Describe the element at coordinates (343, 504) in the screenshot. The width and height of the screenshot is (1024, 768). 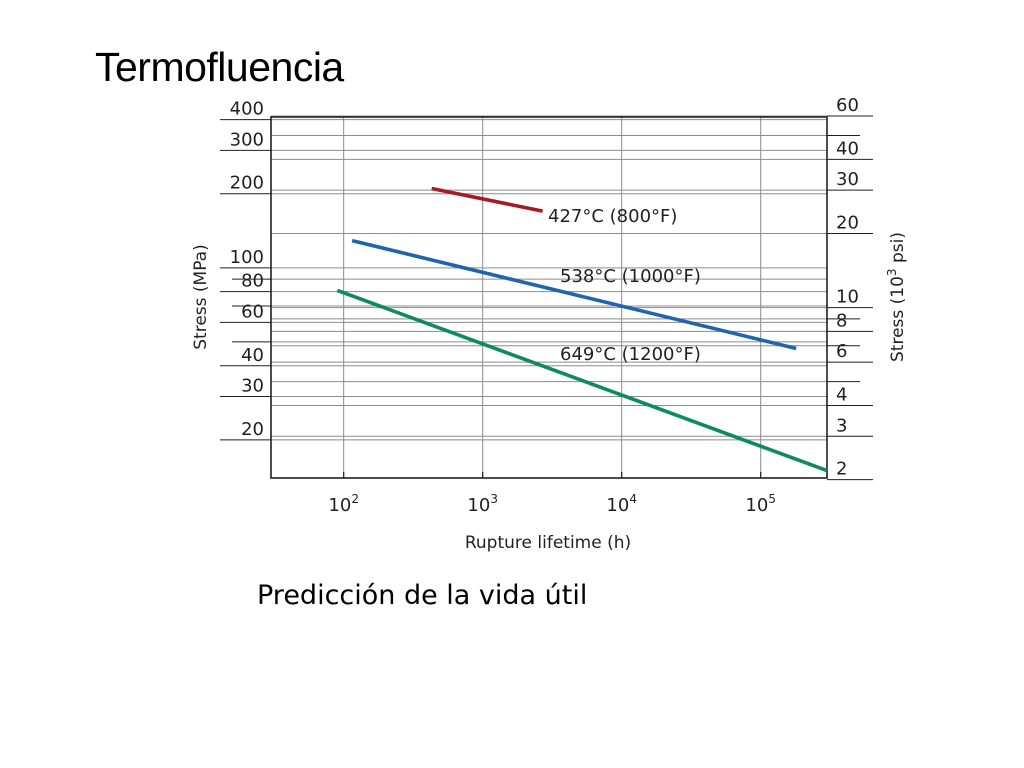
I see `x-tick-label: 10²` at that location.